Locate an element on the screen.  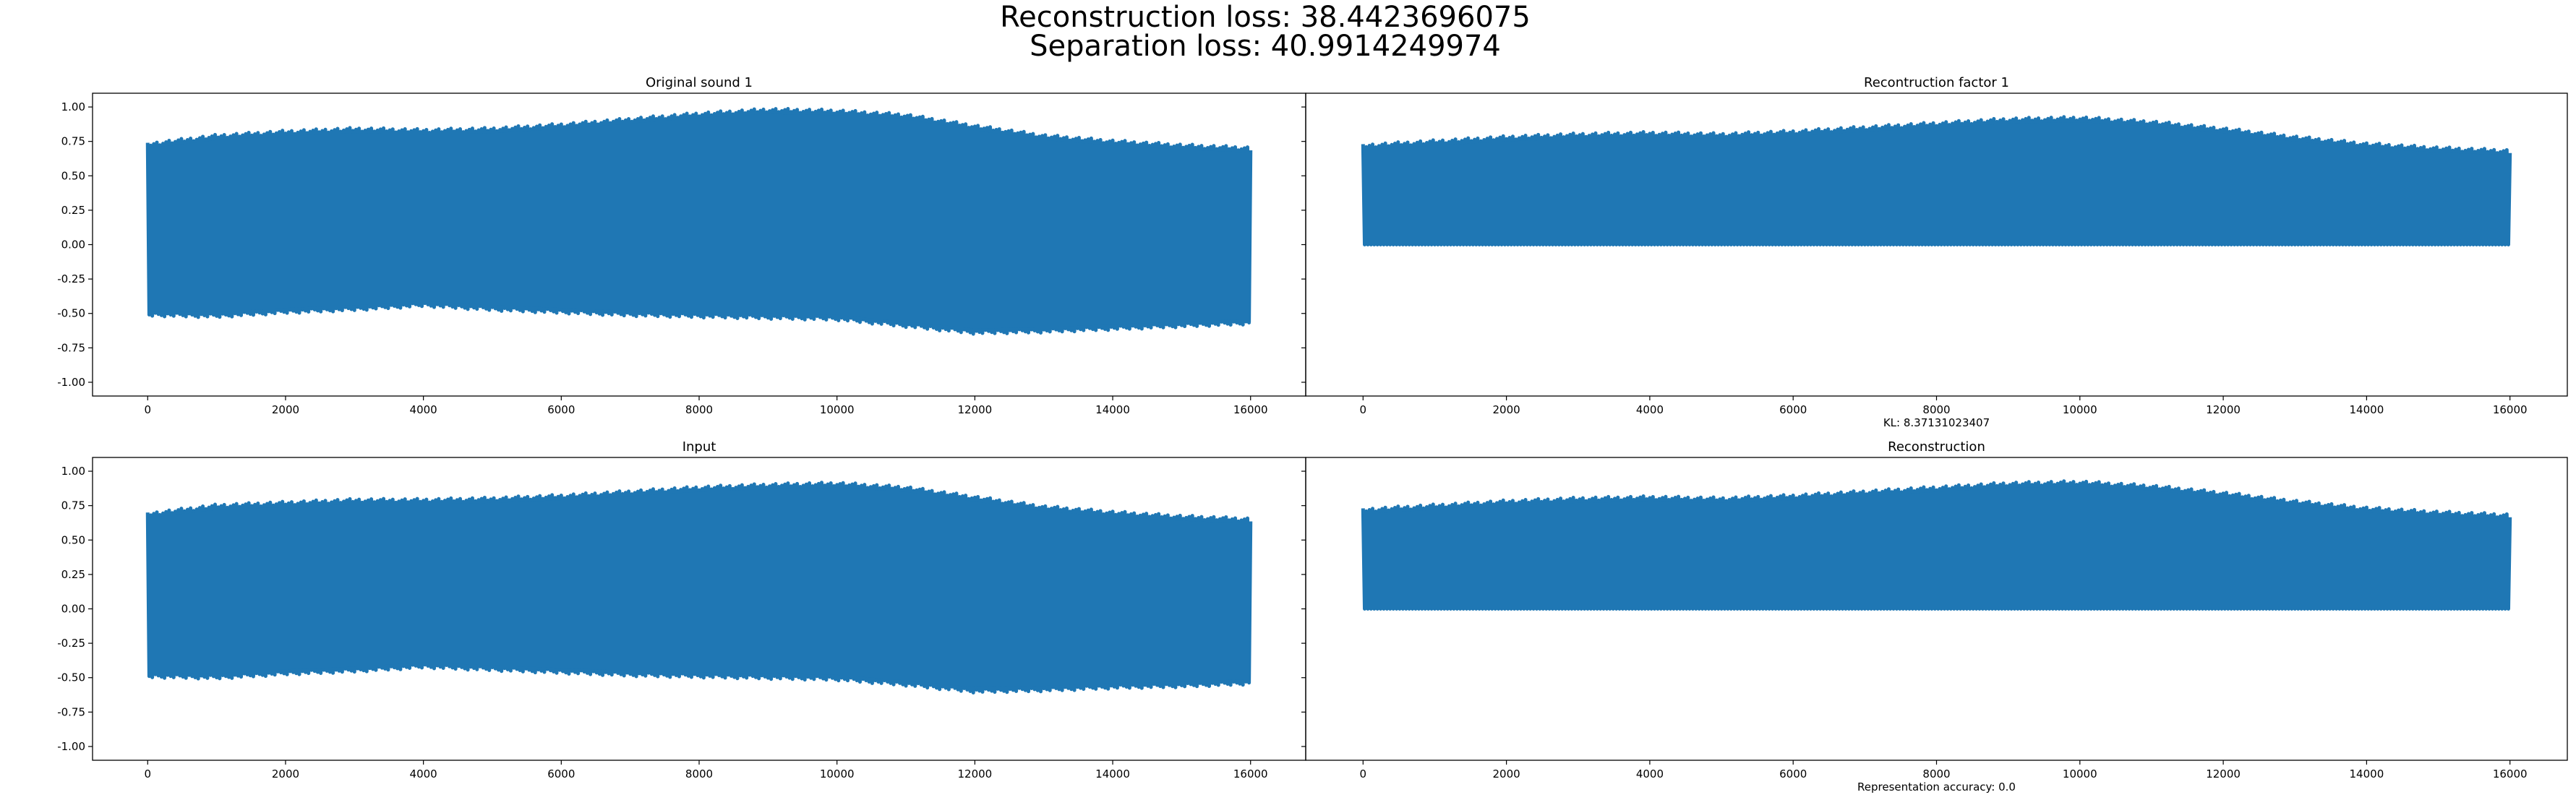
subplot-title: Recontruction factor 1 is located at coordinates (1936, 82).